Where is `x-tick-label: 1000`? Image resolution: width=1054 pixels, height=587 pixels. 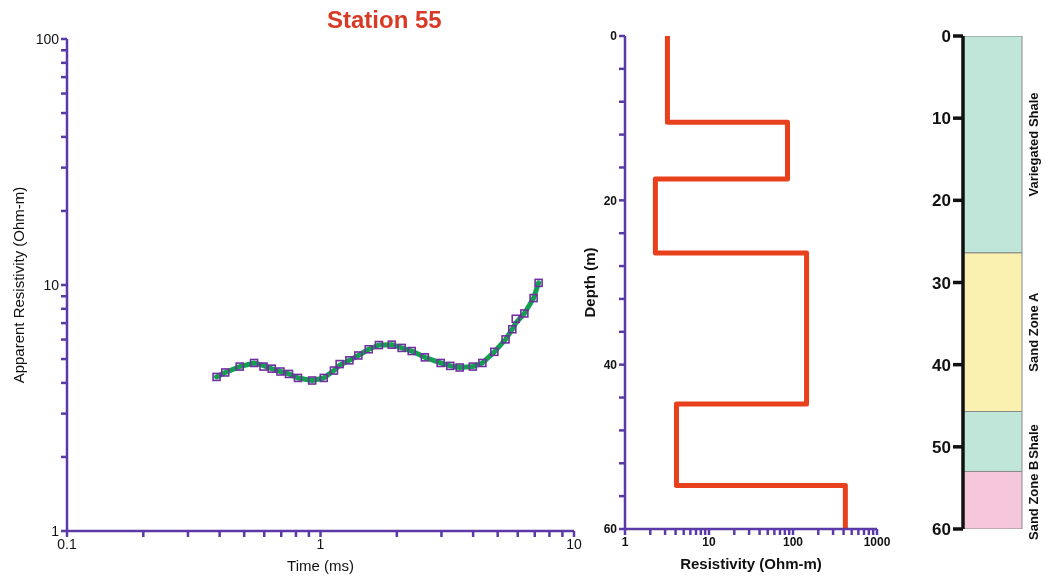
x-tick-label: 1000 is located at coordinates (877, 541).